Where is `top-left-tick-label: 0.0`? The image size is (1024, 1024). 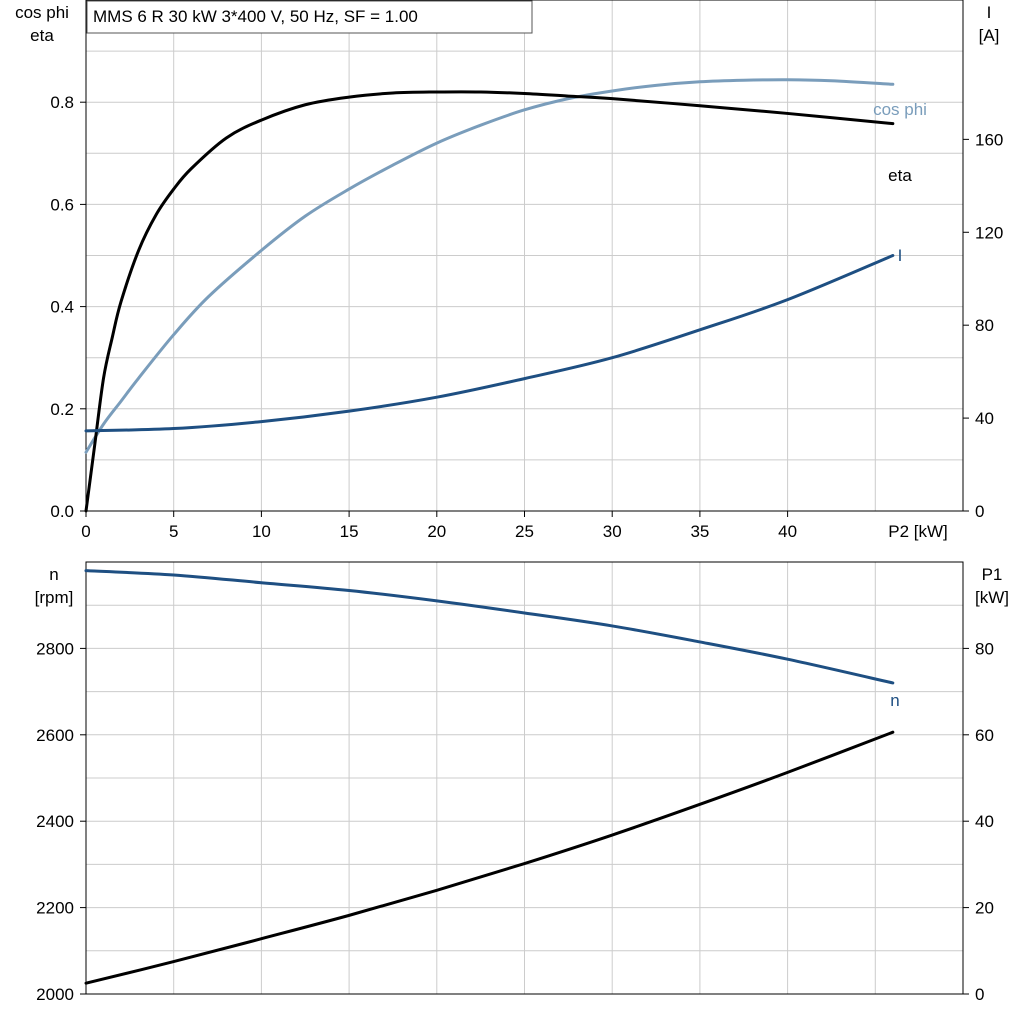
top-left-tick-label: 0.0 is located at coordinates (62, 511).